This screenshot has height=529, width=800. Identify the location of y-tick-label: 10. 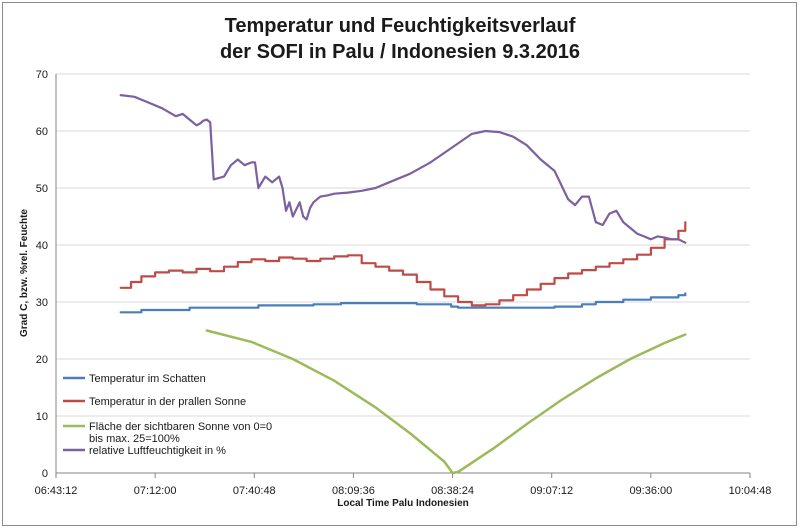
(42, 417).